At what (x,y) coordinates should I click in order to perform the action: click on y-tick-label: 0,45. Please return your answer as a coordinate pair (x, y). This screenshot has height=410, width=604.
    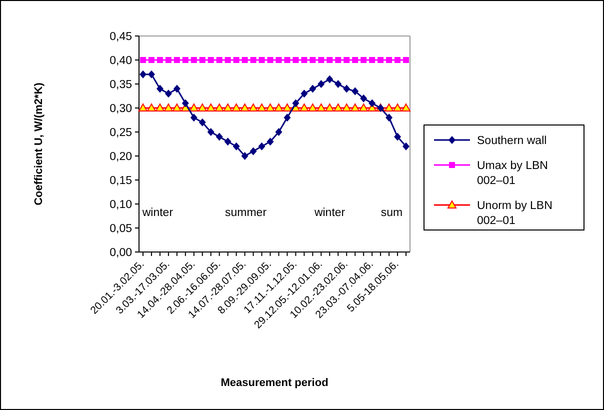
    Looking at the image, I should click on (121, 37).